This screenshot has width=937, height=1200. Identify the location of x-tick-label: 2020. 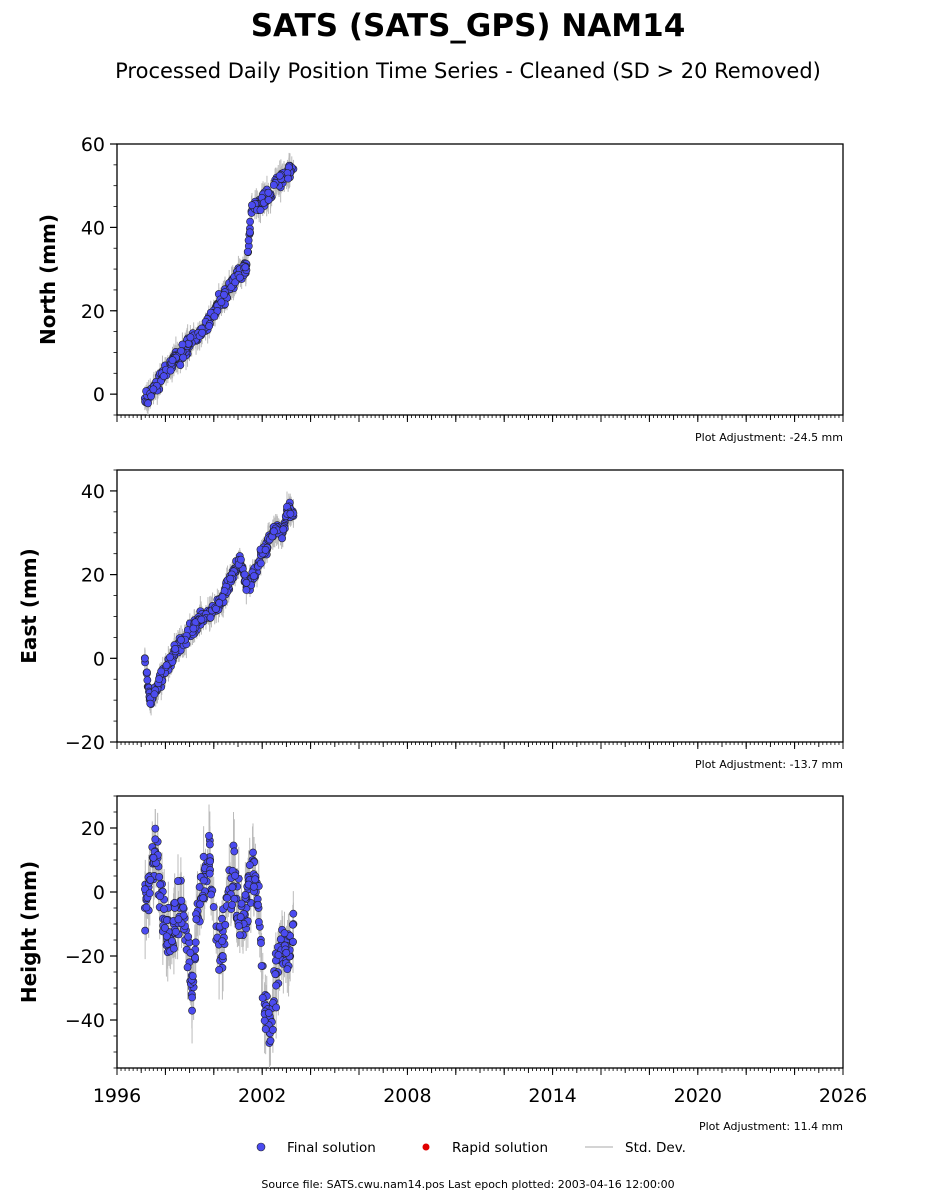
(698, 1096).